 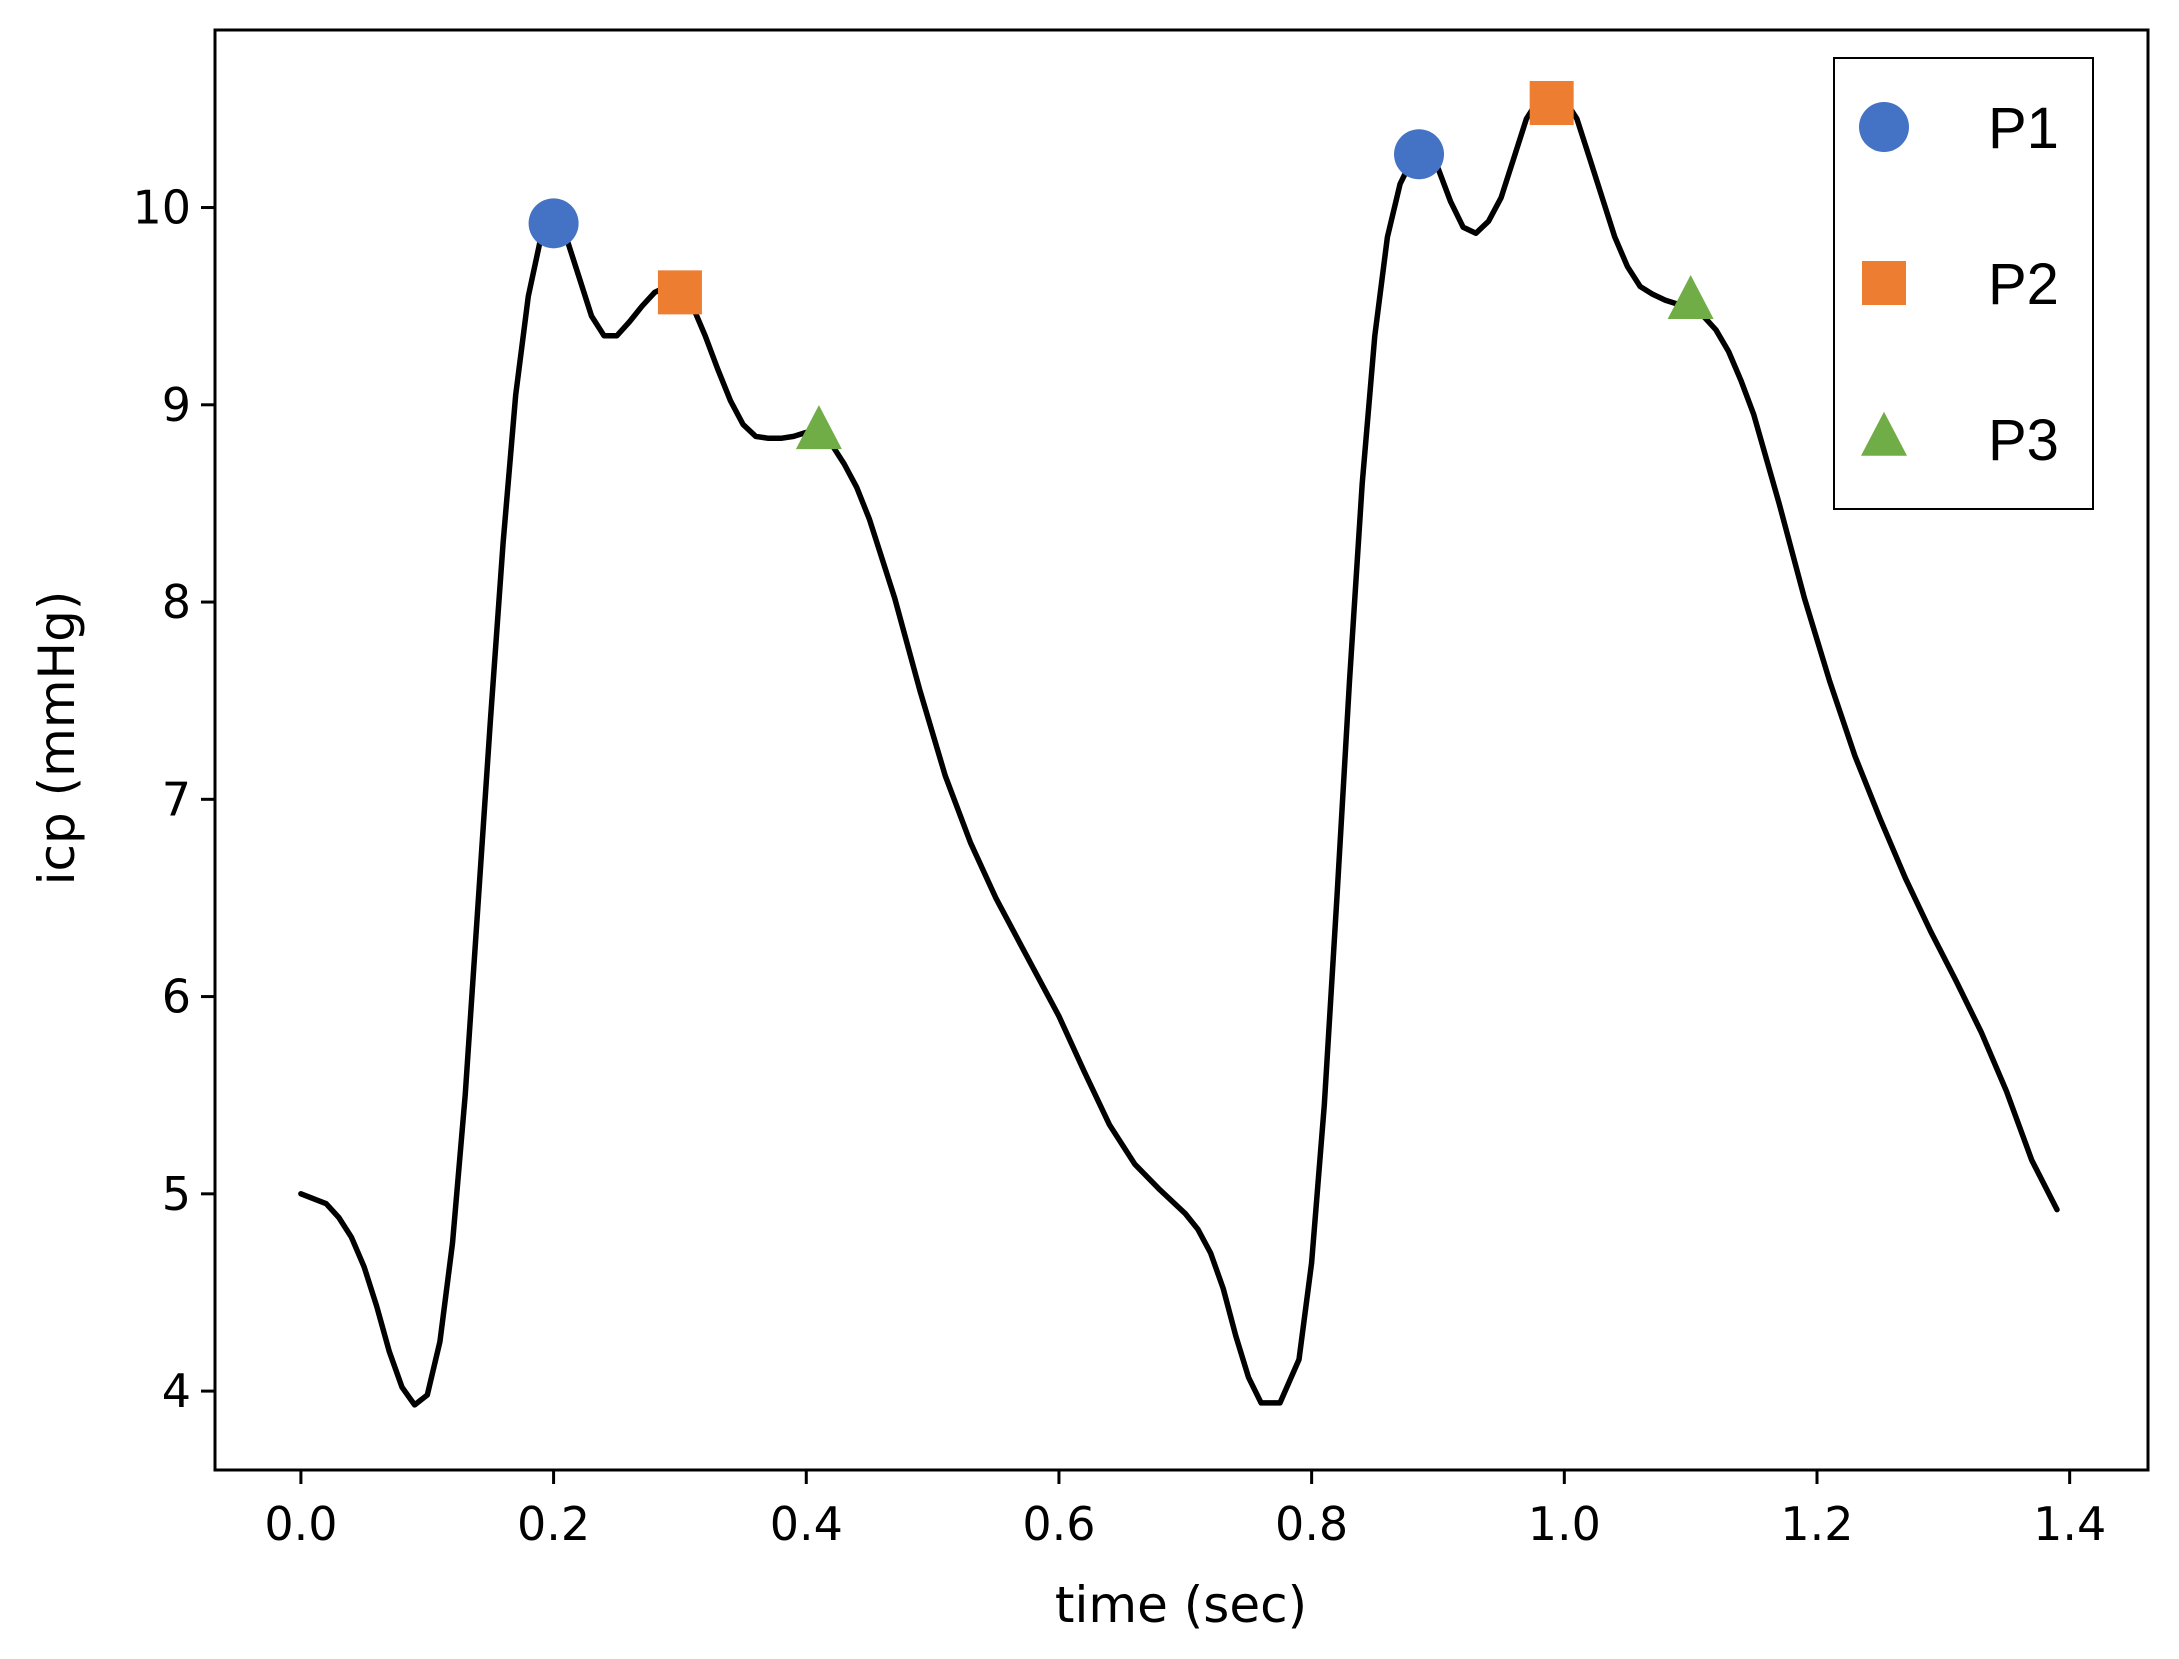 I want to click on legend: P1 P2 P3, so click(x=1963, y=283).